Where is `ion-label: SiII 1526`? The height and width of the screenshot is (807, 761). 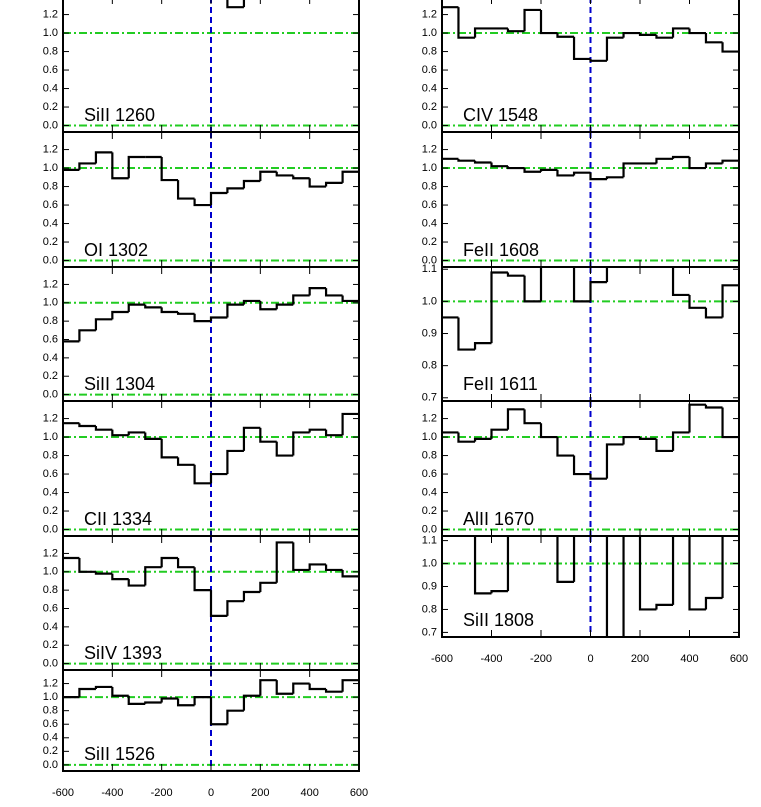 ion-label: SiII 1526 is located at coordinates (119, 754).